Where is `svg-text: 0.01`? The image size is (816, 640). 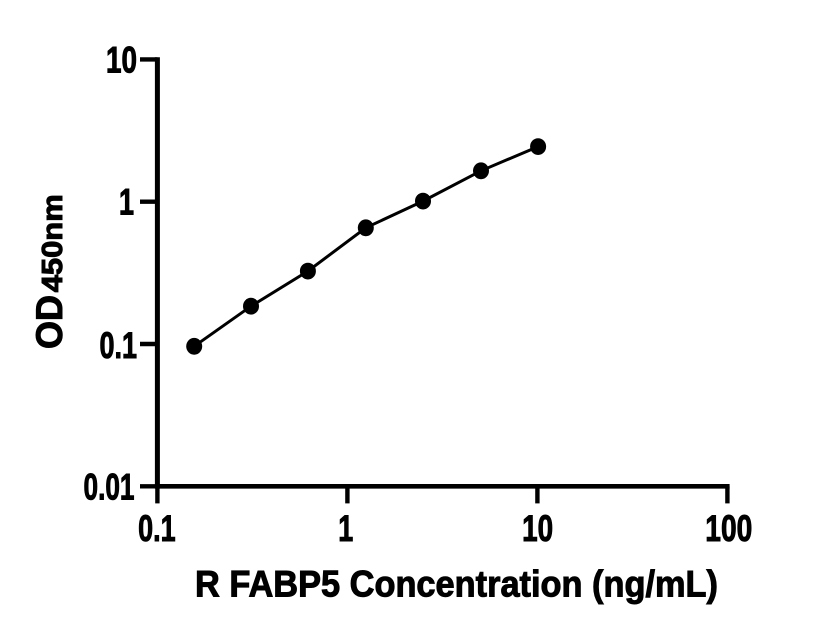
svg-text: 0.01 is located at coordinates (109, 487).